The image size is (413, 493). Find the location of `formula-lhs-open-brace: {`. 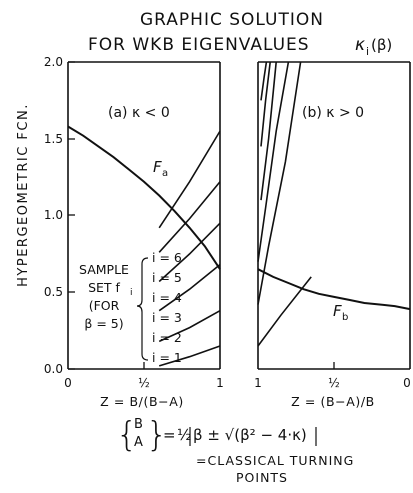

formula-lhs-open-brace: { is located at coordinates (127, 435).